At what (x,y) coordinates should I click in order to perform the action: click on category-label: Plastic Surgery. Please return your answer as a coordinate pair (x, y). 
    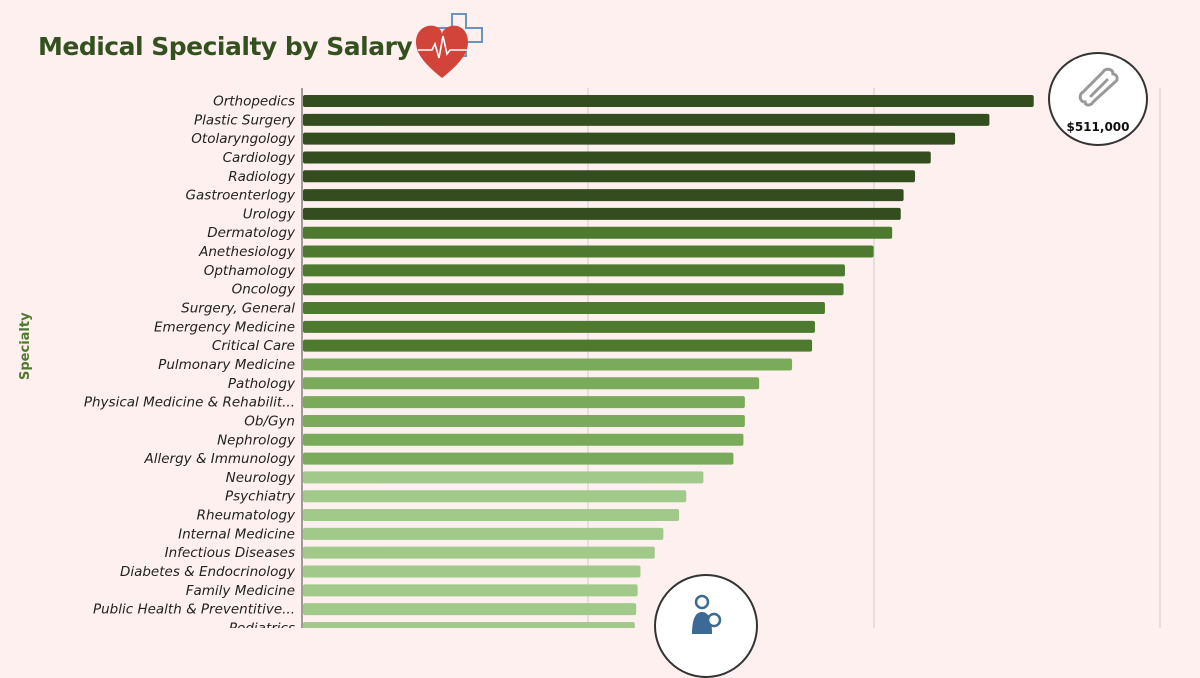
    Looking at the image, I should click on (245, 120).